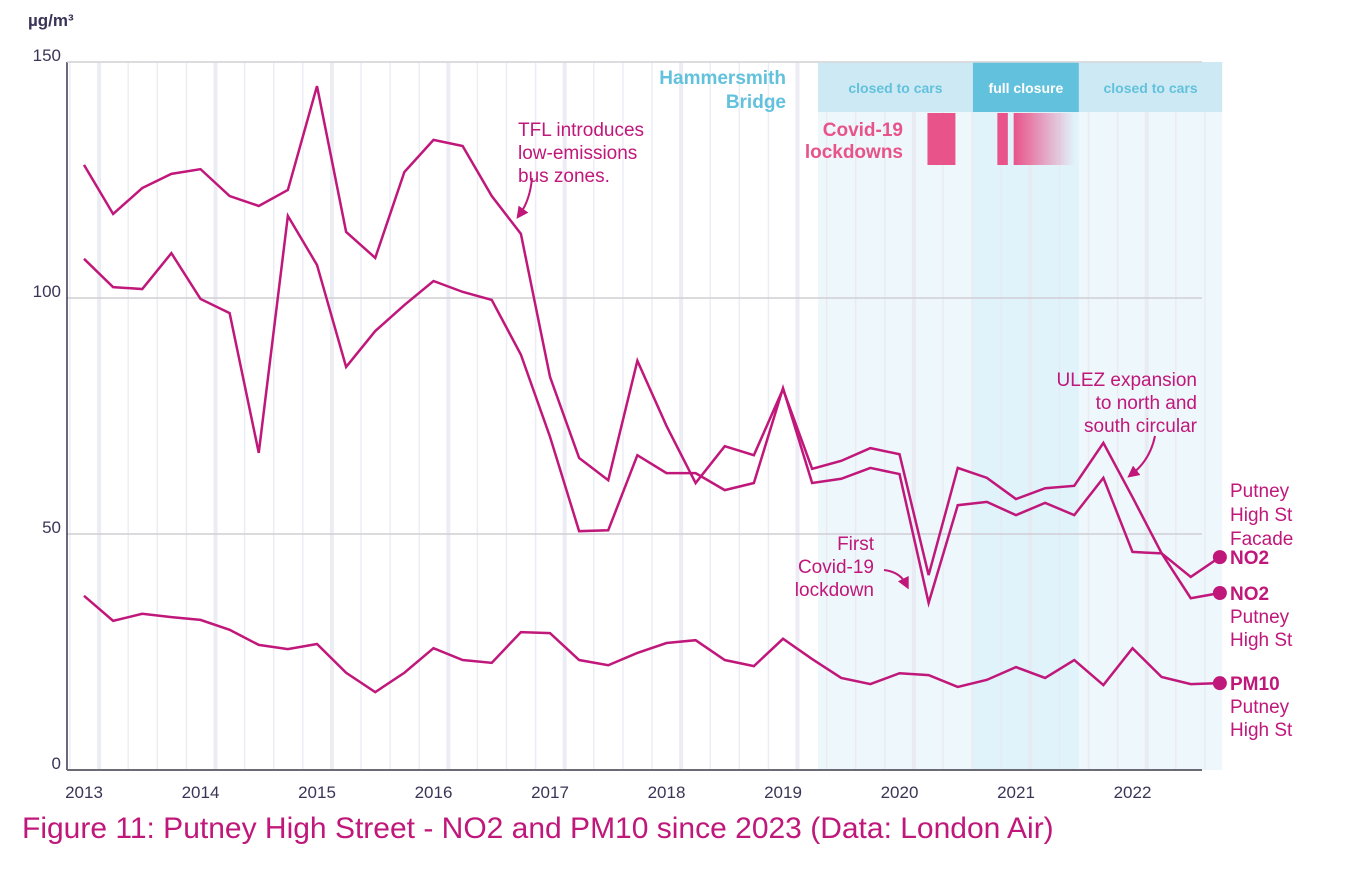 This screenshot has width=1352, height=882. What do you see at coordinates (756, 102) in the screenshot?
I see `bridge-title: Bridge` at bounding box center [756, 102].